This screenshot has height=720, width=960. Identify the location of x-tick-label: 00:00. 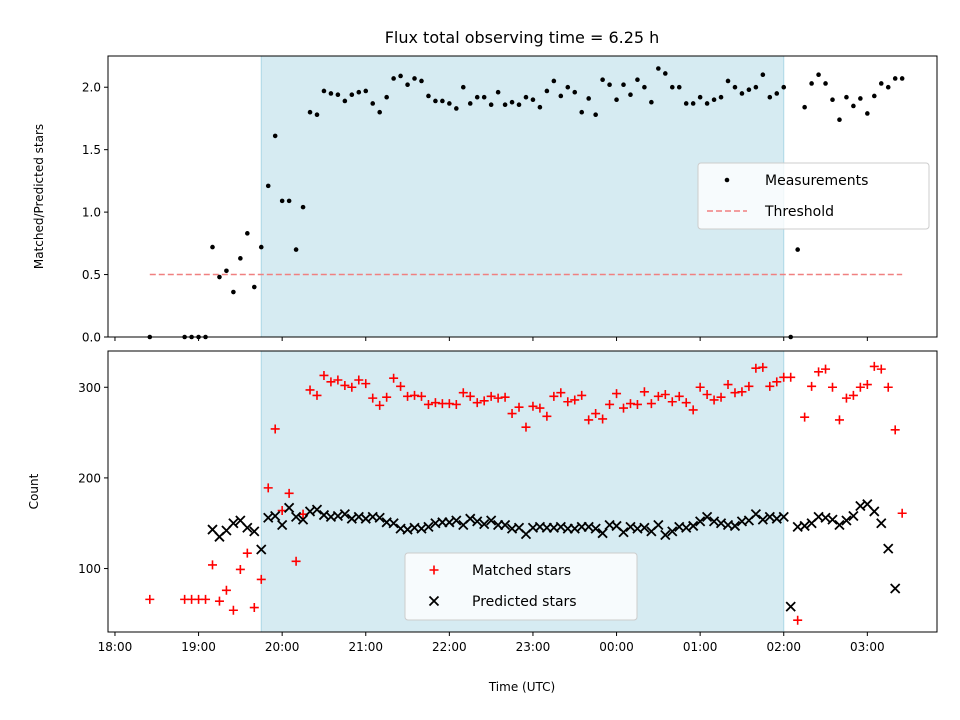
(616, 647).